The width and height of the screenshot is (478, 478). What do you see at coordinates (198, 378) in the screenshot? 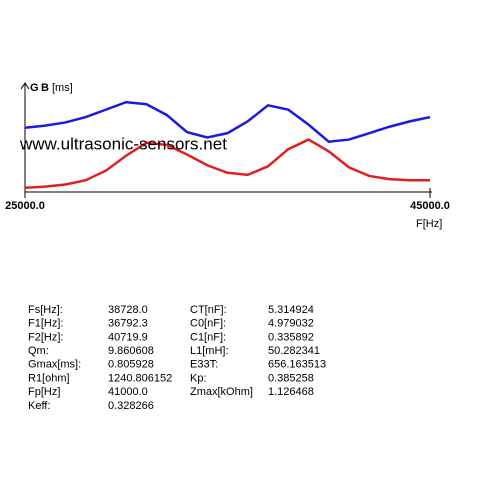
I see `table-cell: Kp:` at bounding box center [198, 378].